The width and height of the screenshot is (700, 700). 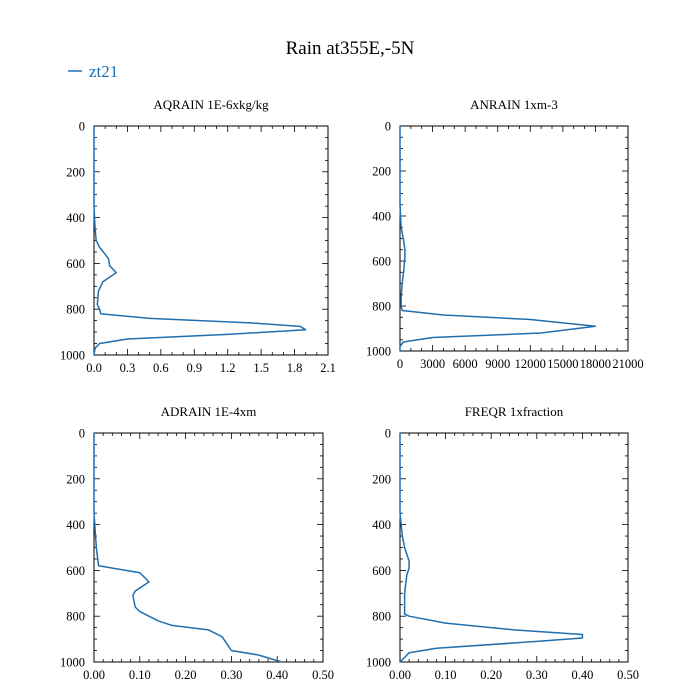 I want to click on x-tick-label: 0, so click(x=400, y=364).